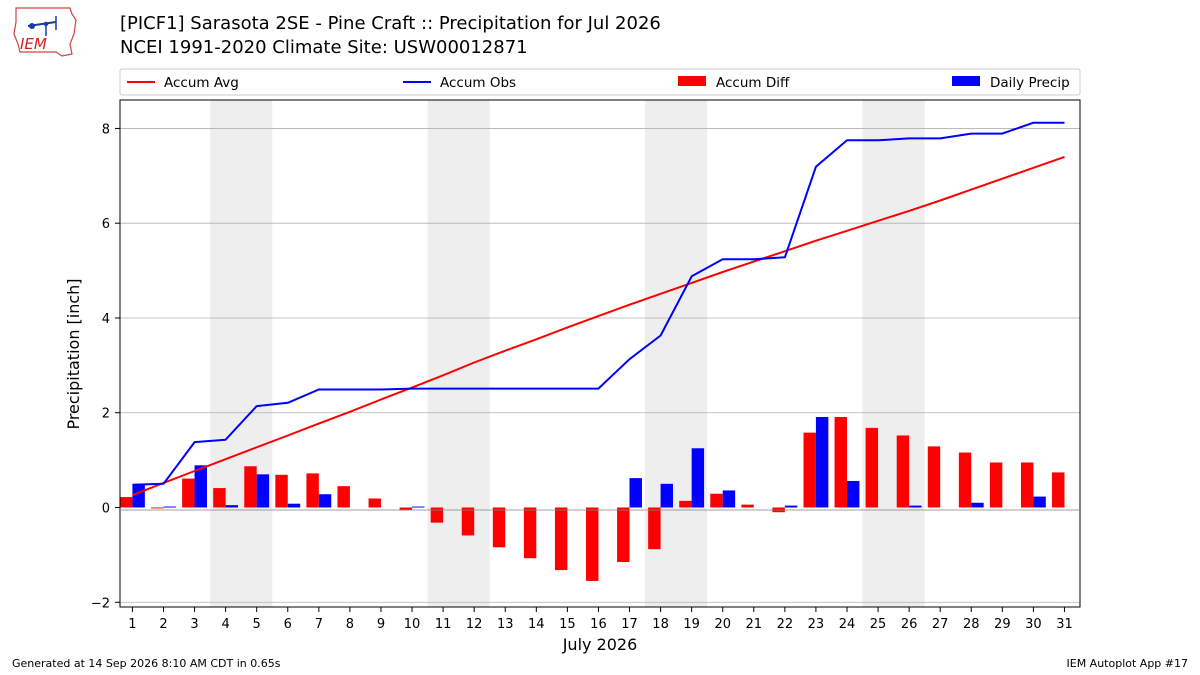 The height and width of the screenshot is (675, 1200). I want to click on x-tick-label: 26, so click(909, 624).